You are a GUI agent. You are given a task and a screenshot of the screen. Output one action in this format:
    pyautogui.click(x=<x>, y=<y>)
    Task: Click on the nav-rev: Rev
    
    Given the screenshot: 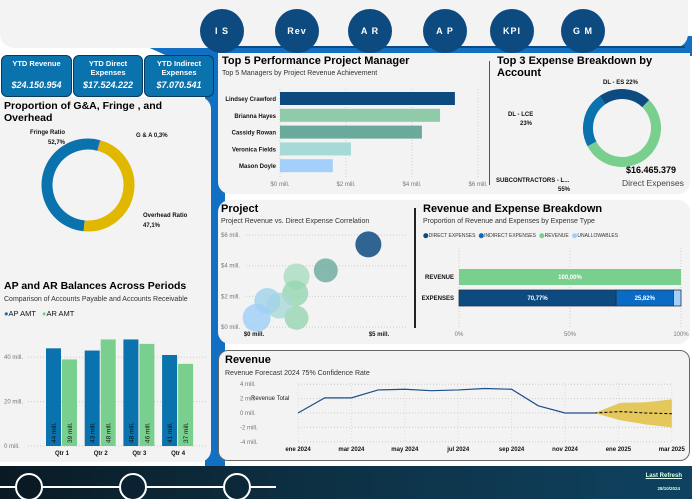 What is the action you would take?
    pyautogui.click(x=297, y=31)
    